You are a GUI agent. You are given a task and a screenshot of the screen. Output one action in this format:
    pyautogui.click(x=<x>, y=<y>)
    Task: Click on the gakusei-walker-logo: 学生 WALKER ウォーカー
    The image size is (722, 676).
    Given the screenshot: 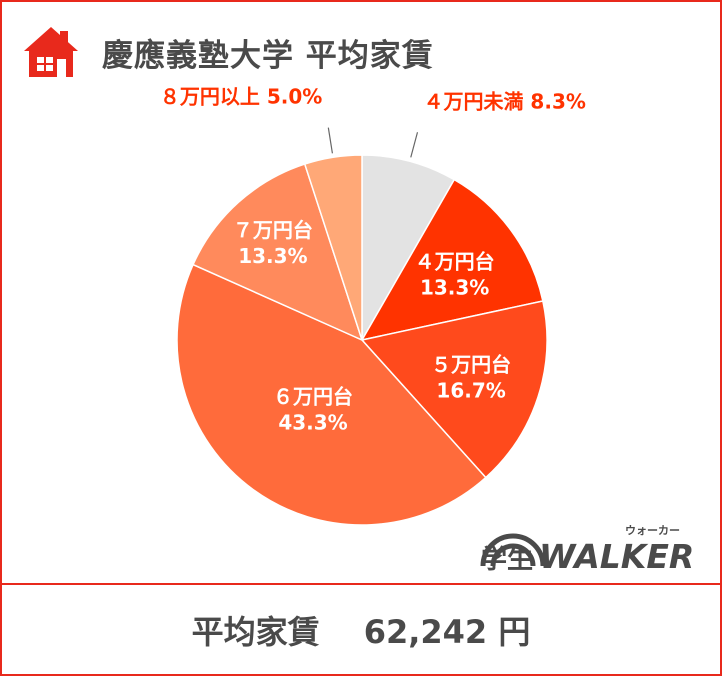 What is the action you would take?
    pyautogui.click(x=587, y=549)
    